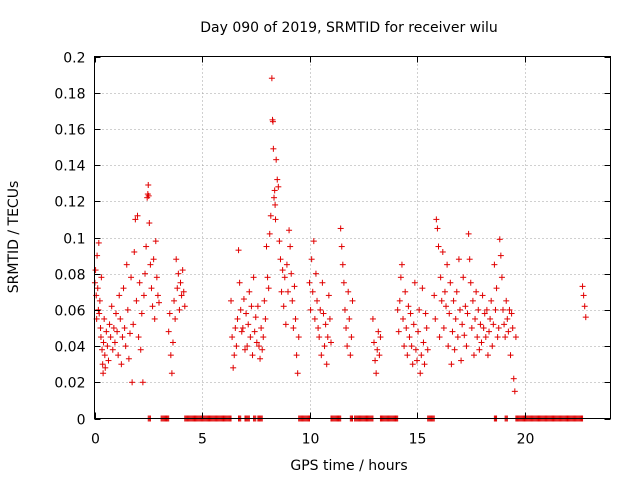 The height and width of the screenshot is (480, 640). What do you see at coordinates (202, 440) in the screenshot?
I see `x-tick-label: 5` at bounding box center [202, 440].